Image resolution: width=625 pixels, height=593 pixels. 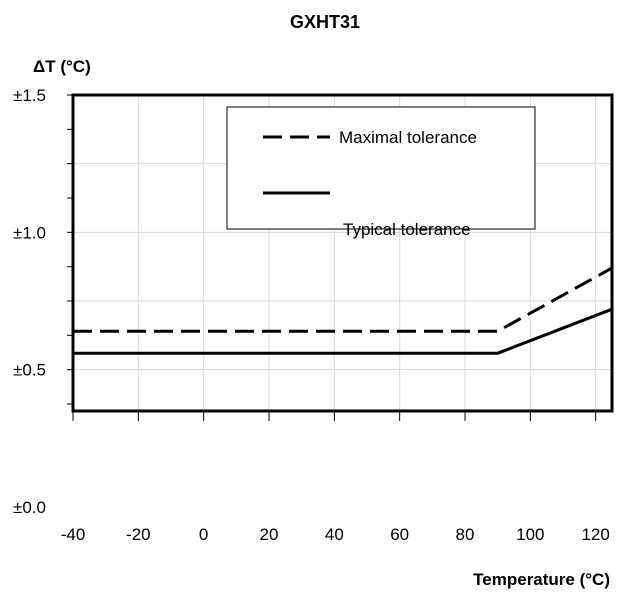 What do you see at coordinates (343, 331) in the screenshot?
I see `series-line-typical-tolerance` at bounding box center [343, 331].